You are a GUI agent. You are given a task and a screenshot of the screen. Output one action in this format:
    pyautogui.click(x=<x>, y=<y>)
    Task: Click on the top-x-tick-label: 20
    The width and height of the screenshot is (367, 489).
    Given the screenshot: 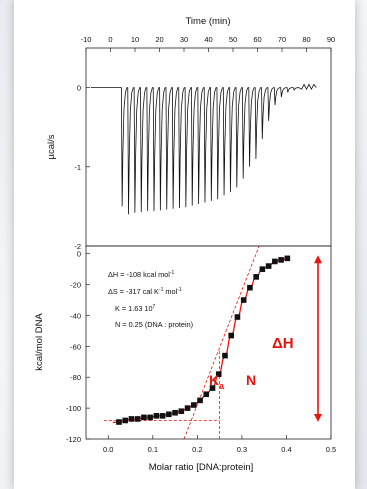 What is the action you would take?
    pyautogui.click(x=159, y=39)
    